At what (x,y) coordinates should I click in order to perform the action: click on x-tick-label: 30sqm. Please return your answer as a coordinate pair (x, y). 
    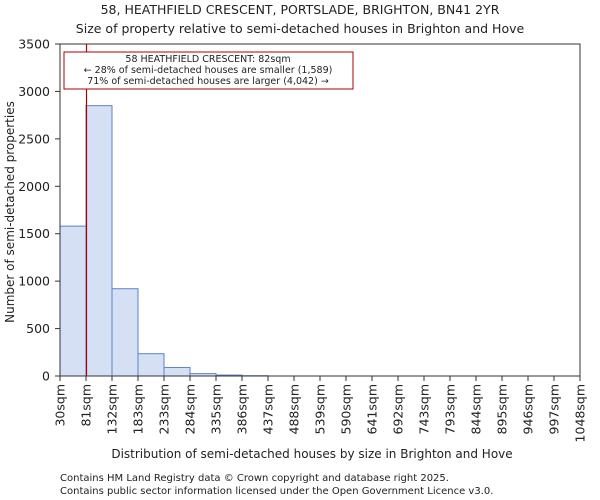
    Looking at the image, I should click on (60, 405).